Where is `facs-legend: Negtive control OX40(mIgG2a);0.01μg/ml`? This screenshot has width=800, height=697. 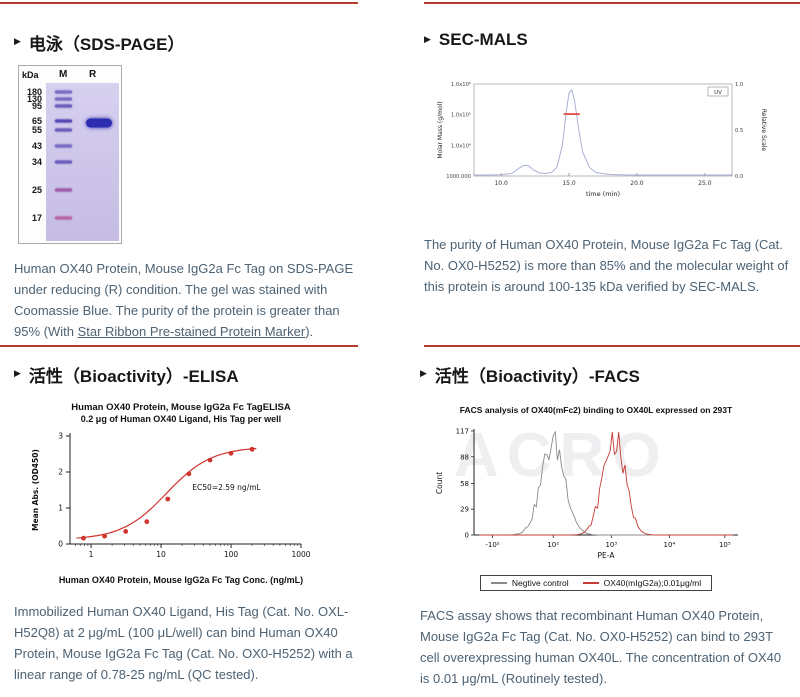 facs-legend: Negtive control OX40(mIgG2a);0.01μg/ml is located at coordinates (596, 583).